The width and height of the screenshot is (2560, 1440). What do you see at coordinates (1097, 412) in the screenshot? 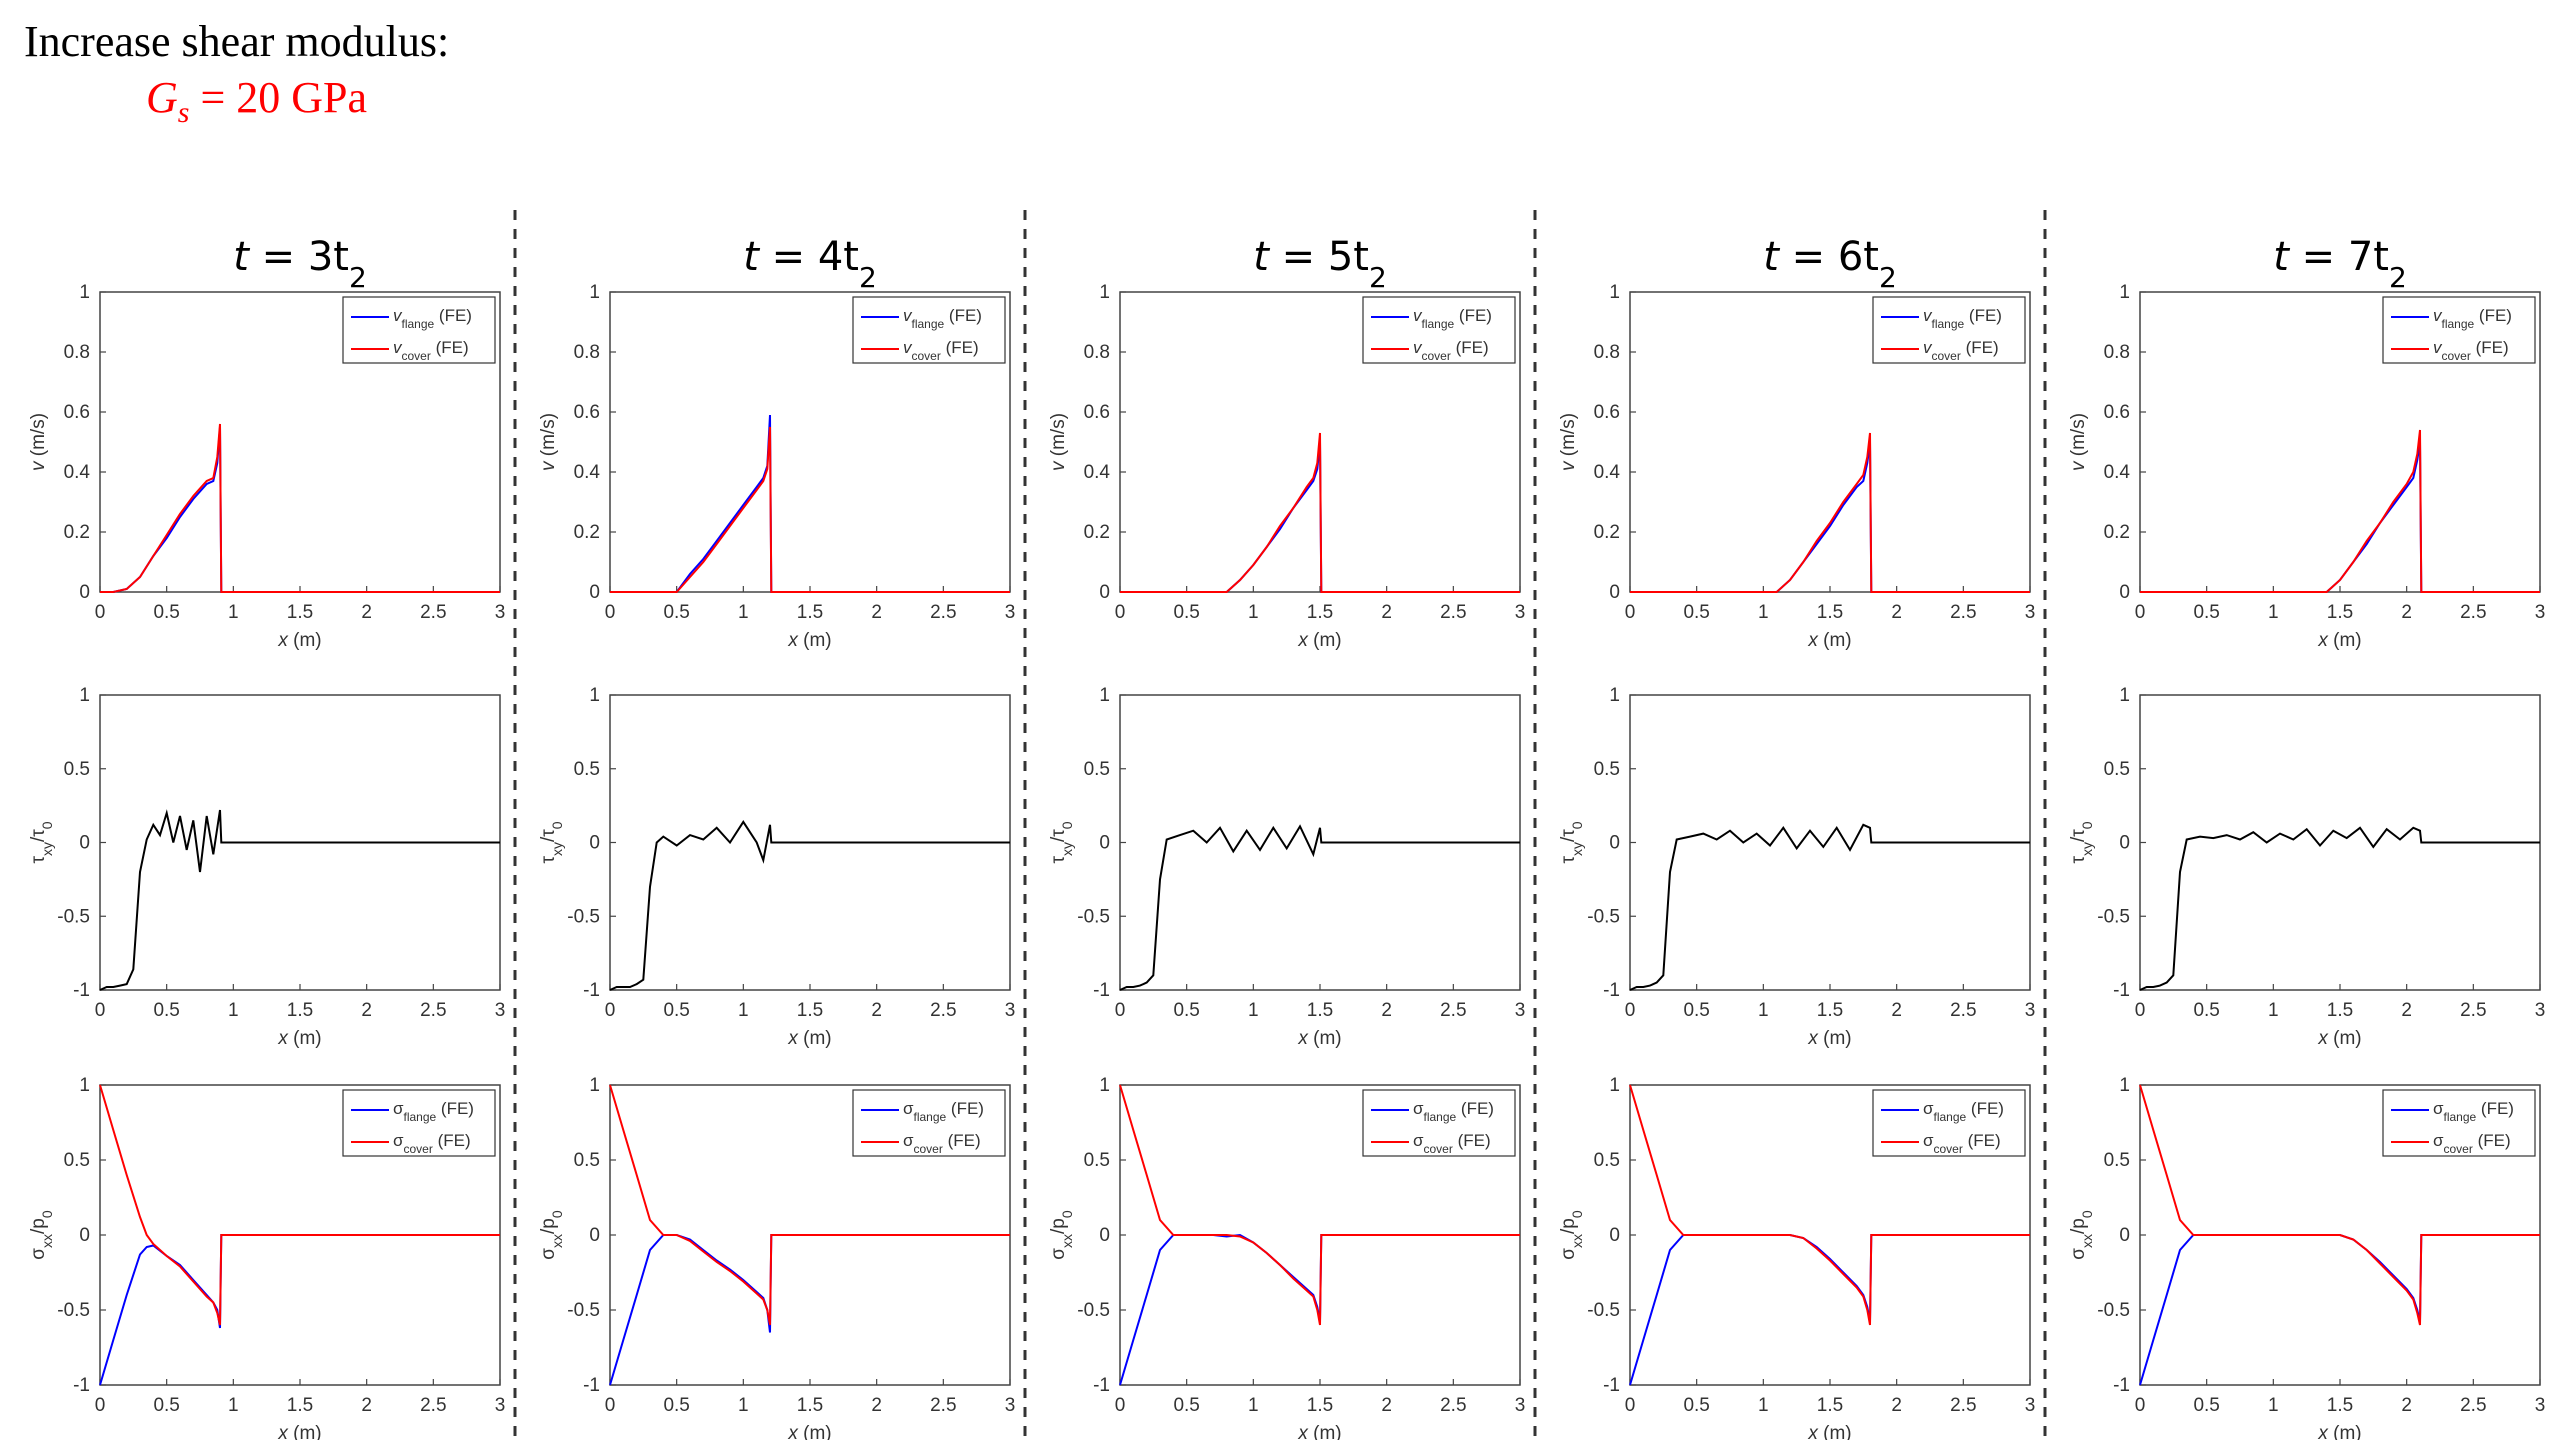
I see `velocity-panel-3-ytick-label: 0.6` at bounding box center [1097, 412].